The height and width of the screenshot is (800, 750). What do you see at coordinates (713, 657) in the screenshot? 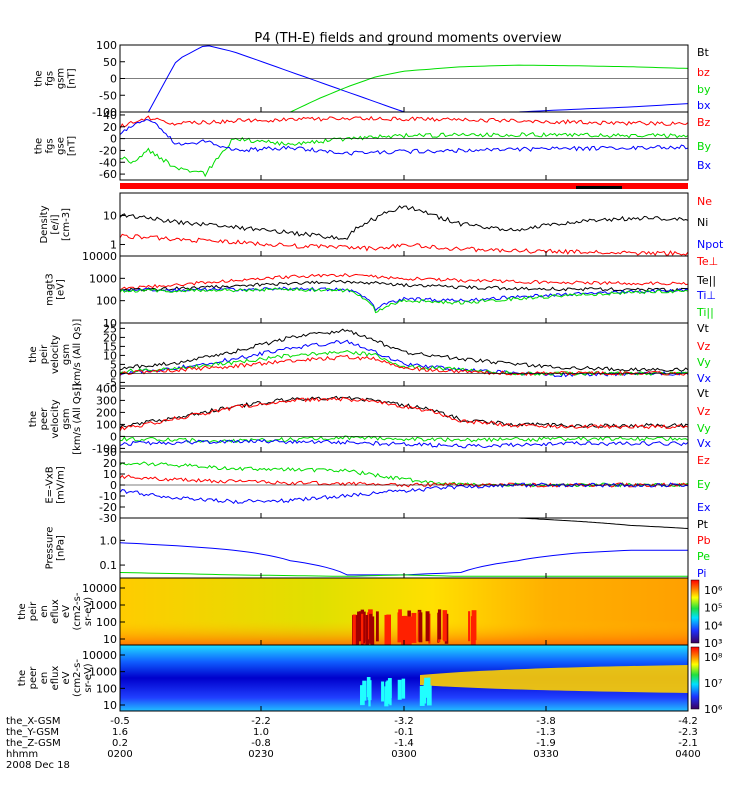
I see `colorbar-tick-label: 10⁸` at bounding box center [713, 657].